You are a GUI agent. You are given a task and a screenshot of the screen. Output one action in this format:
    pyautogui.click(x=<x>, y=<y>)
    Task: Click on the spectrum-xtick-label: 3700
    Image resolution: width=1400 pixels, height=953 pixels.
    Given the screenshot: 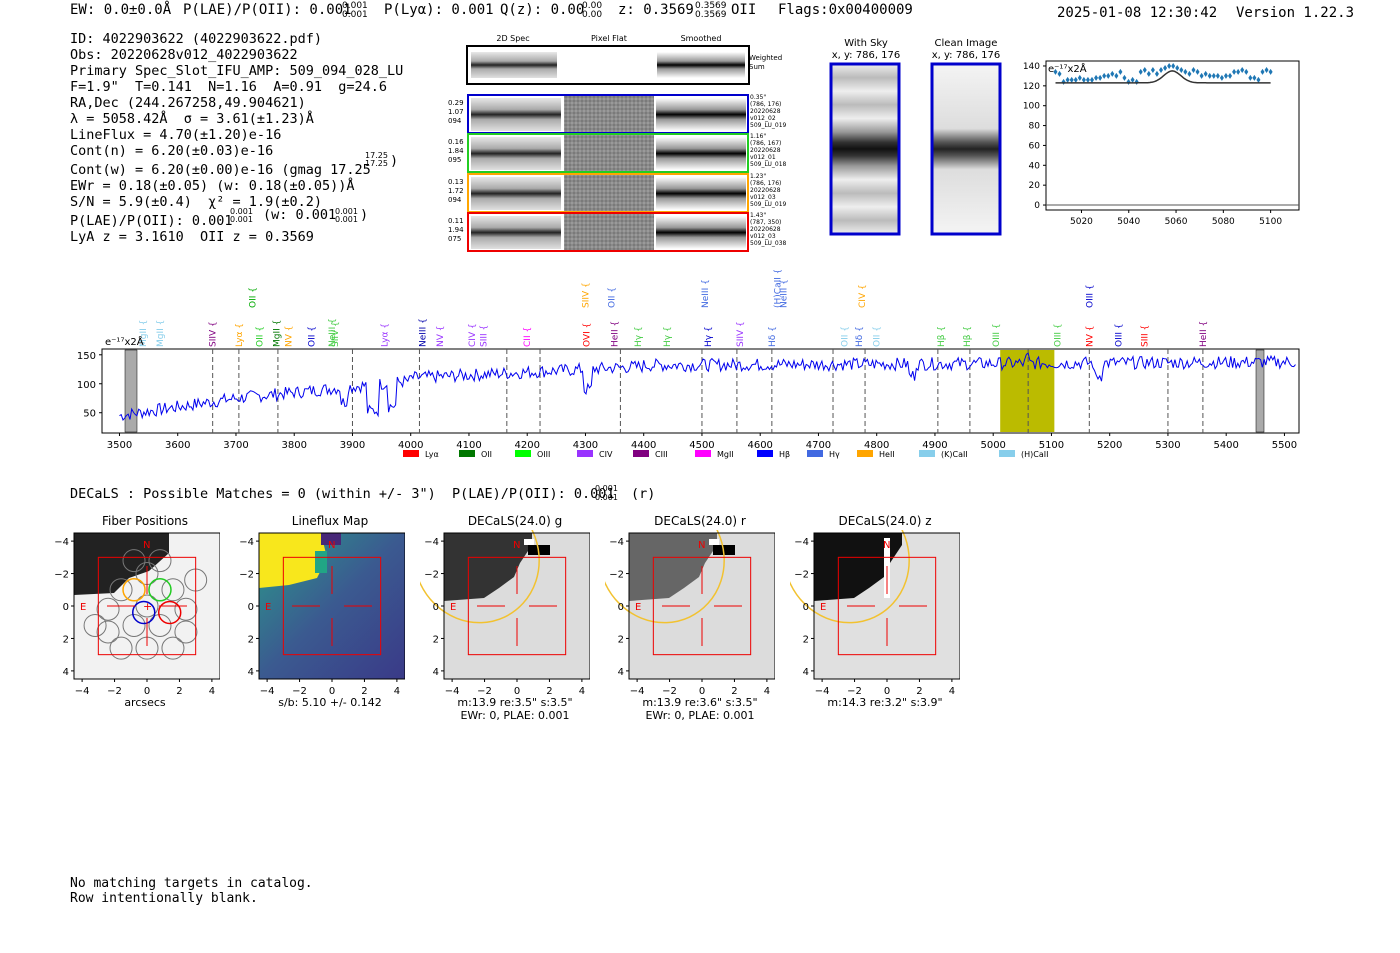 What is the action you would take?
    pyautogui.click(x=235, y=445)
    